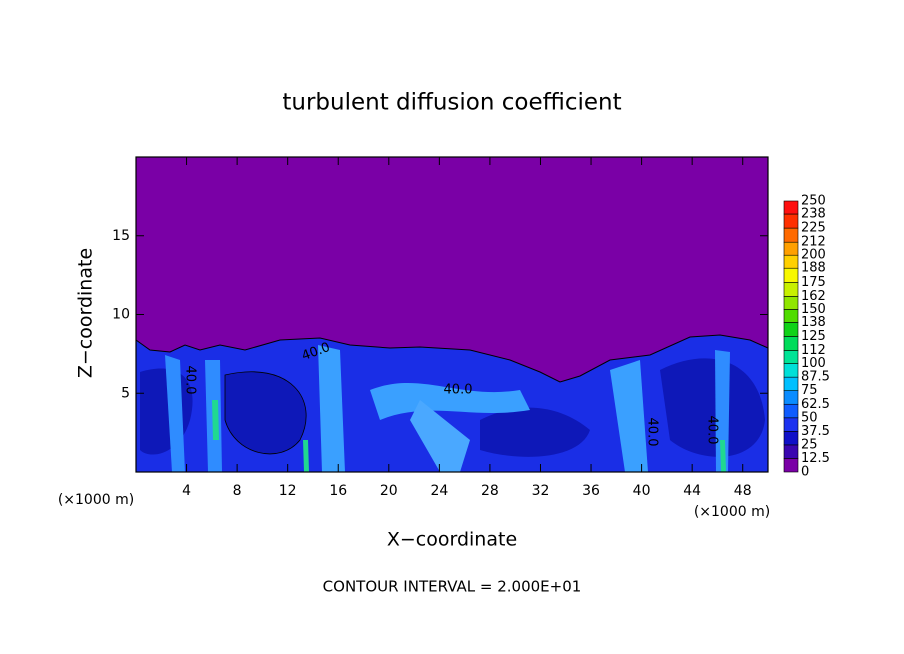  Describe the element at coordinates (809, 444) in the screenshot. I see `colorbar-label: 25` at that location.